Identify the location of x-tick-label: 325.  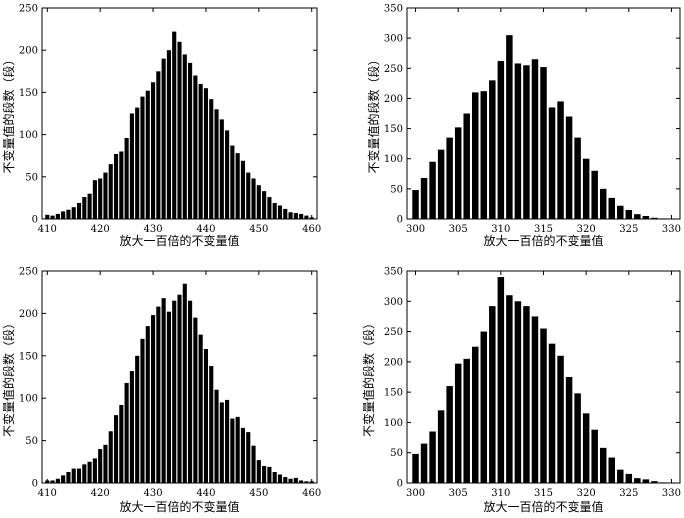
(628, 493).